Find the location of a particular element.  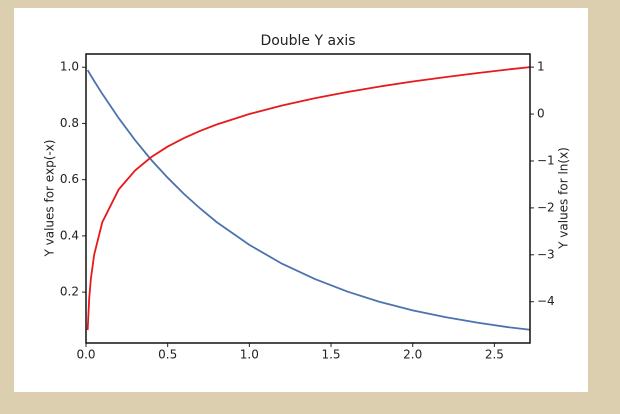

y2-axis-label: Y values for ln(x) is located at coordinates (564, 198).